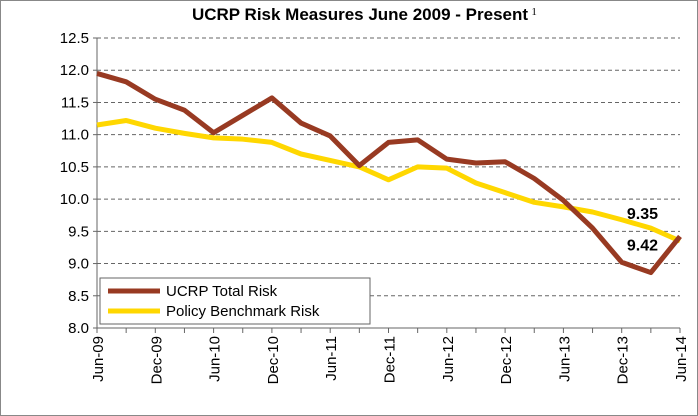 This screenshot has width=698, height=416. I want to click on y-tick-label: 12.5, so click(74, 38).